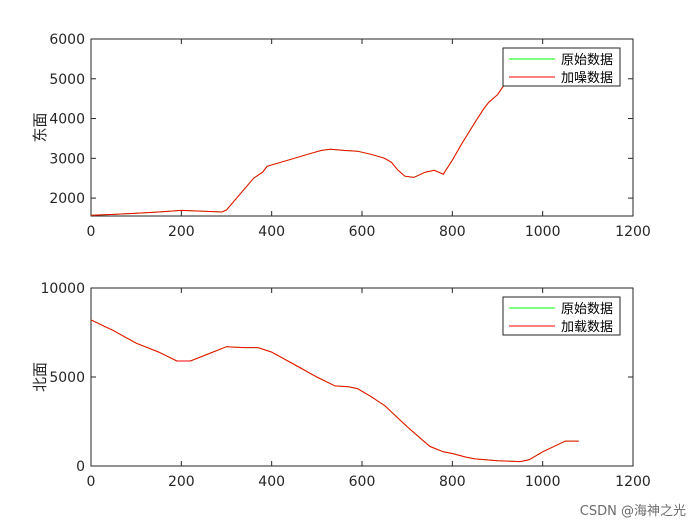  What do you see at coordinates (40, 127) in the screenshot?
I see `y-axis-label: 东面` at bounding box center [40, 127].